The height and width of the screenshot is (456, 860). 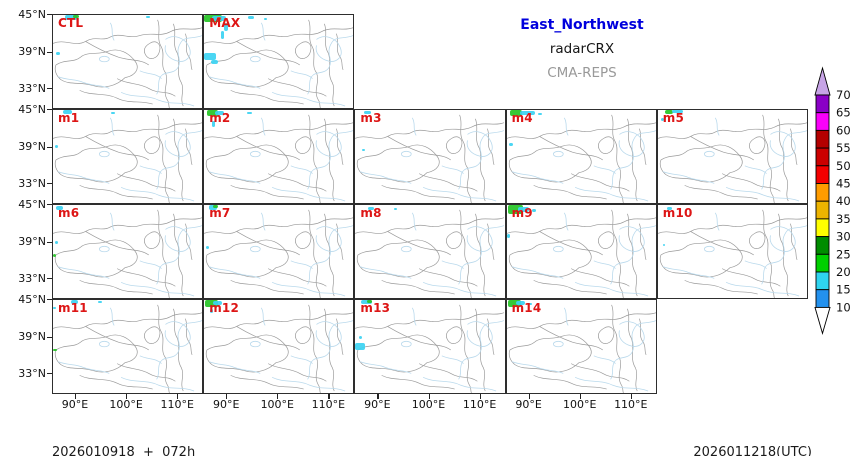 I want to click on panel-label: m10, so click(x=677, y=213).